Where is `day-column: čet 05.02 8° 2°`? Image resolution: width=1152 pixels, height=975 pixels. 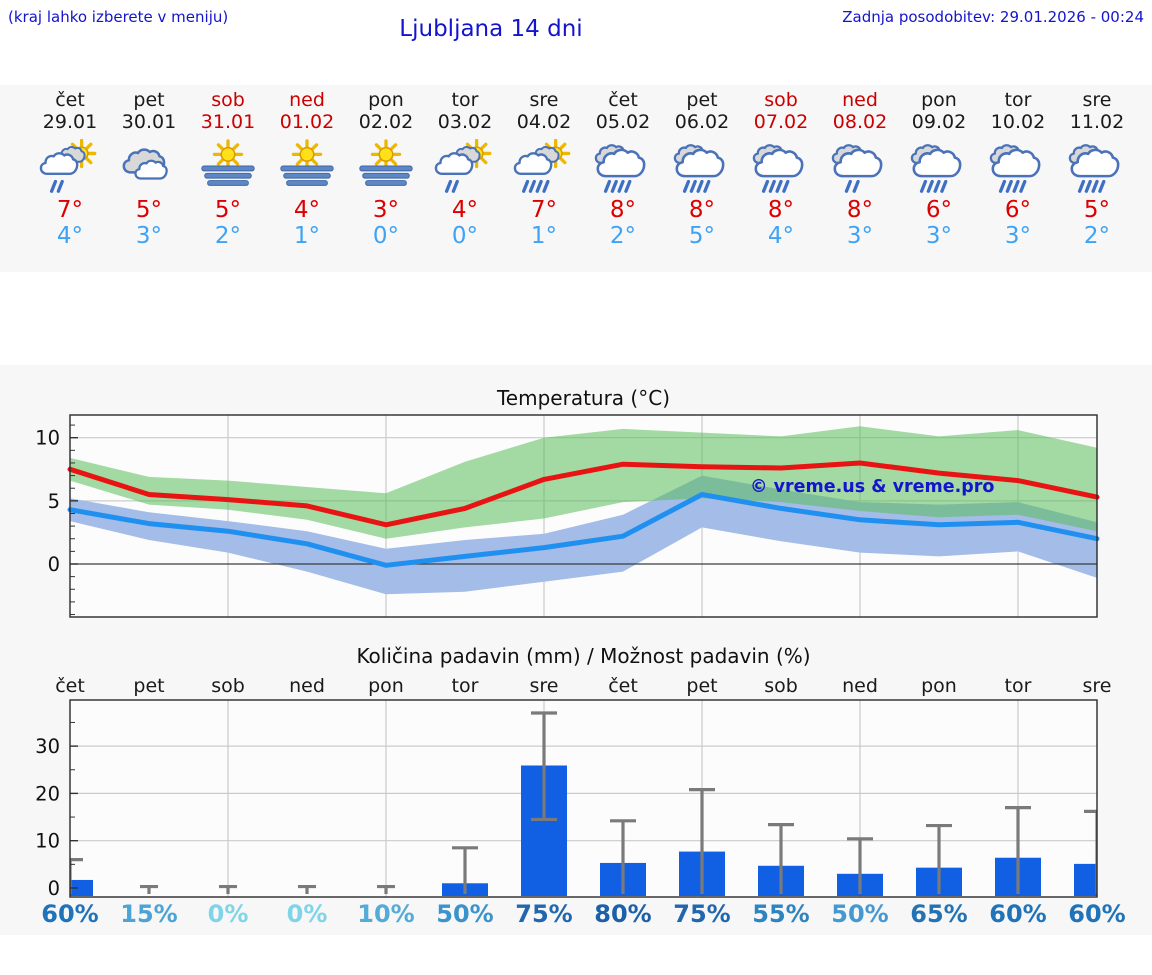
day-column: čet 05.02 8° 2° is located at coordinates (623, 167).